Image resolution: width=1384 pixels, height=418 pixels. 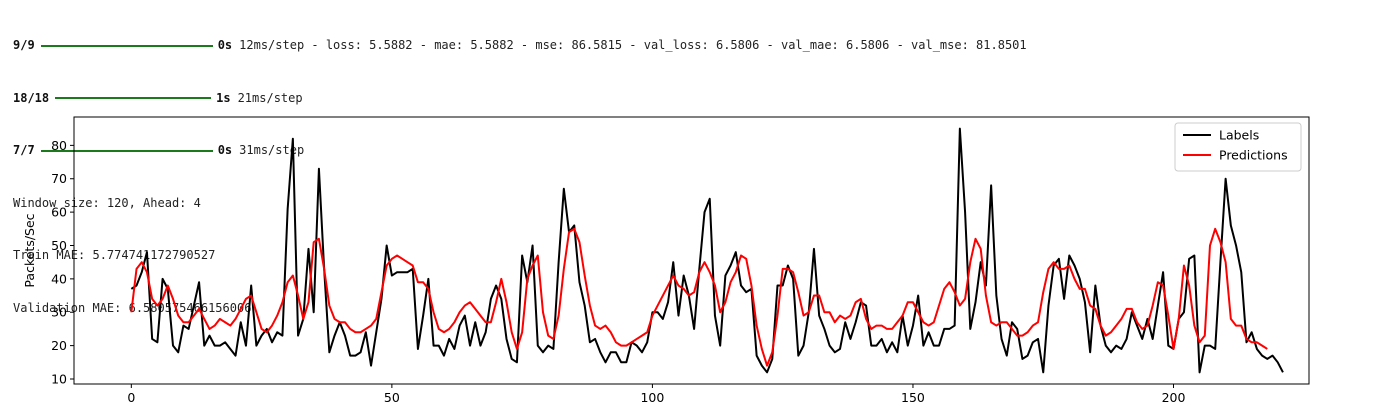 I want to click on y-tick-label: 70, so click(x=59, y=178).